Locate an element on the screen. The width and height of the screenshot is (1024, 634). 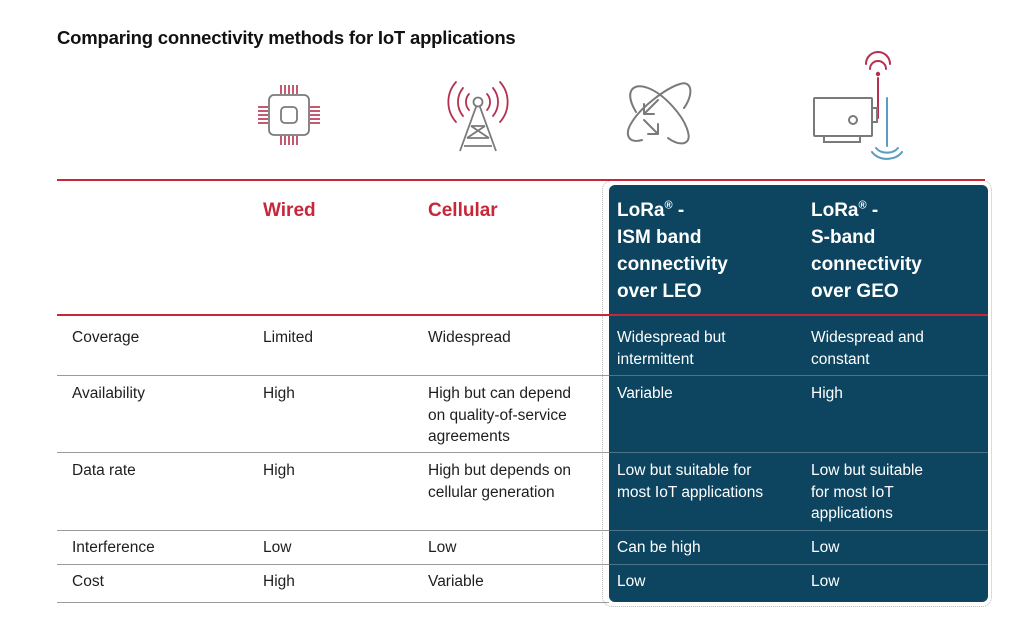
cell-wired-cost: High is located at coordinates (279, 581).